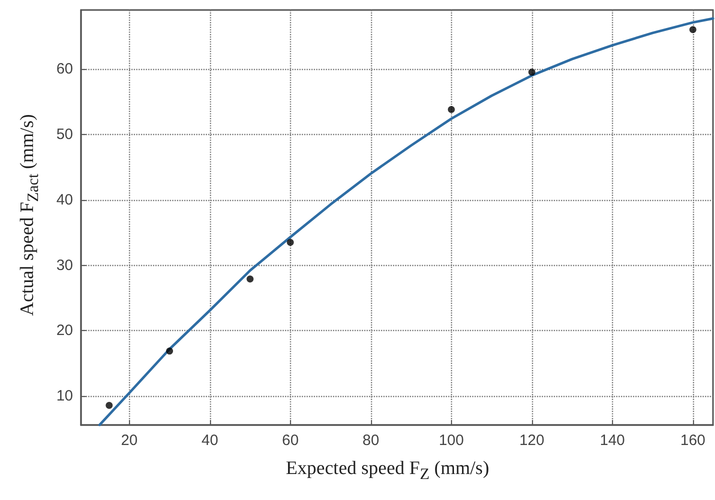  Describe the element at coordinates (290, 440) in the screenshot. I see `x-tick-label: 60` at that location.